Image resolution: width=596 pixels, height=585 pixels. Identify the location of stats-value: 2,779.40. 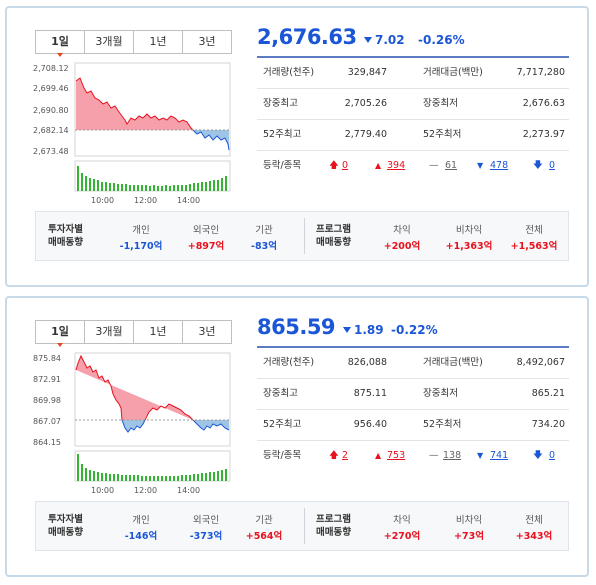
(365, 134).